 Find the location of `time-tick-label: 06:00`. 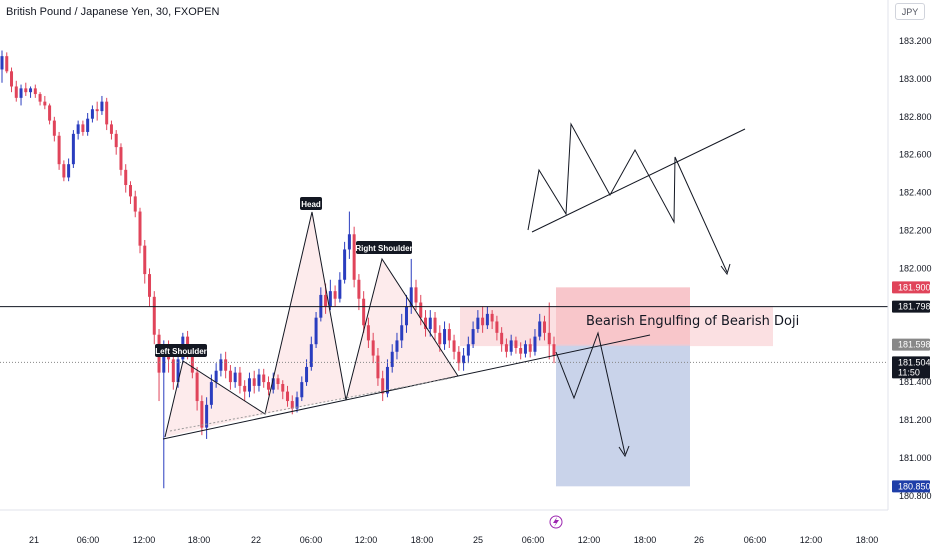

time-tick-label: 06:00 is located at coordinates (311, 540).